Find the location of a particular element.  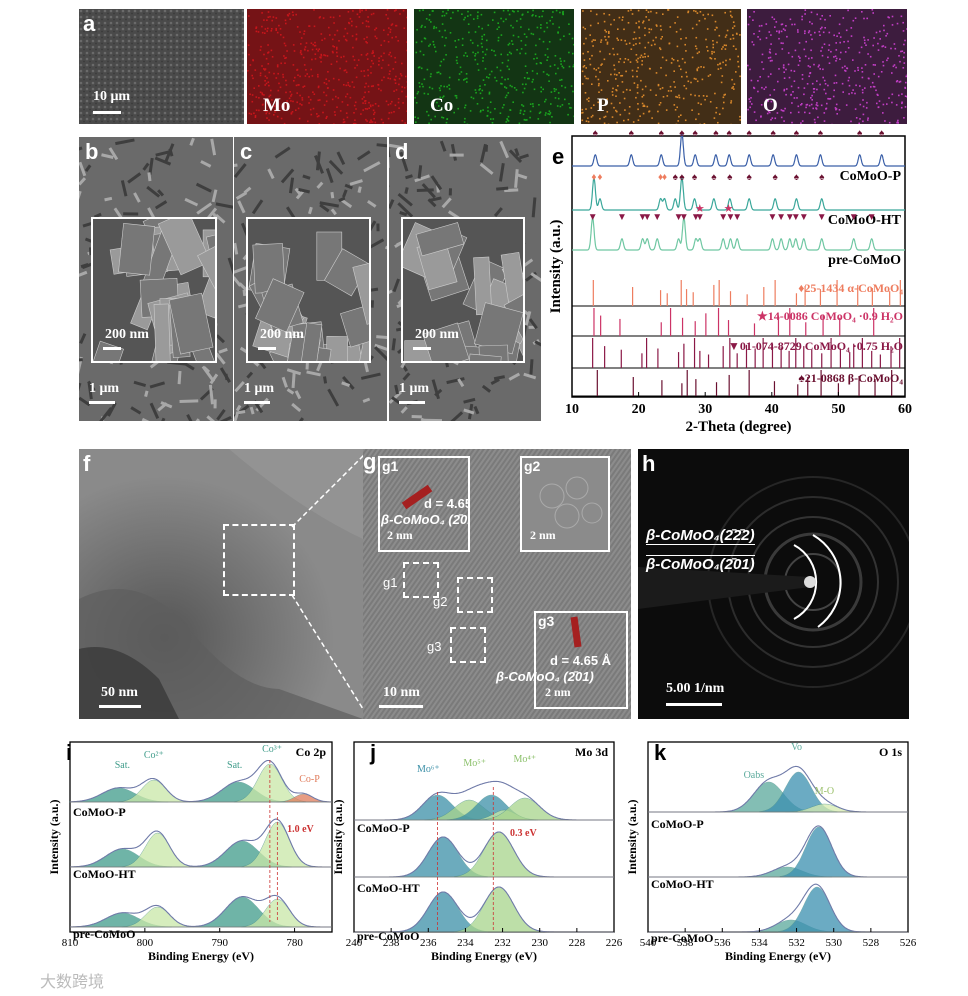

xrd-ref-label: ★14-0086 CoMoO₄ ·0.9 H₂O is located at coordinates (830, 316).